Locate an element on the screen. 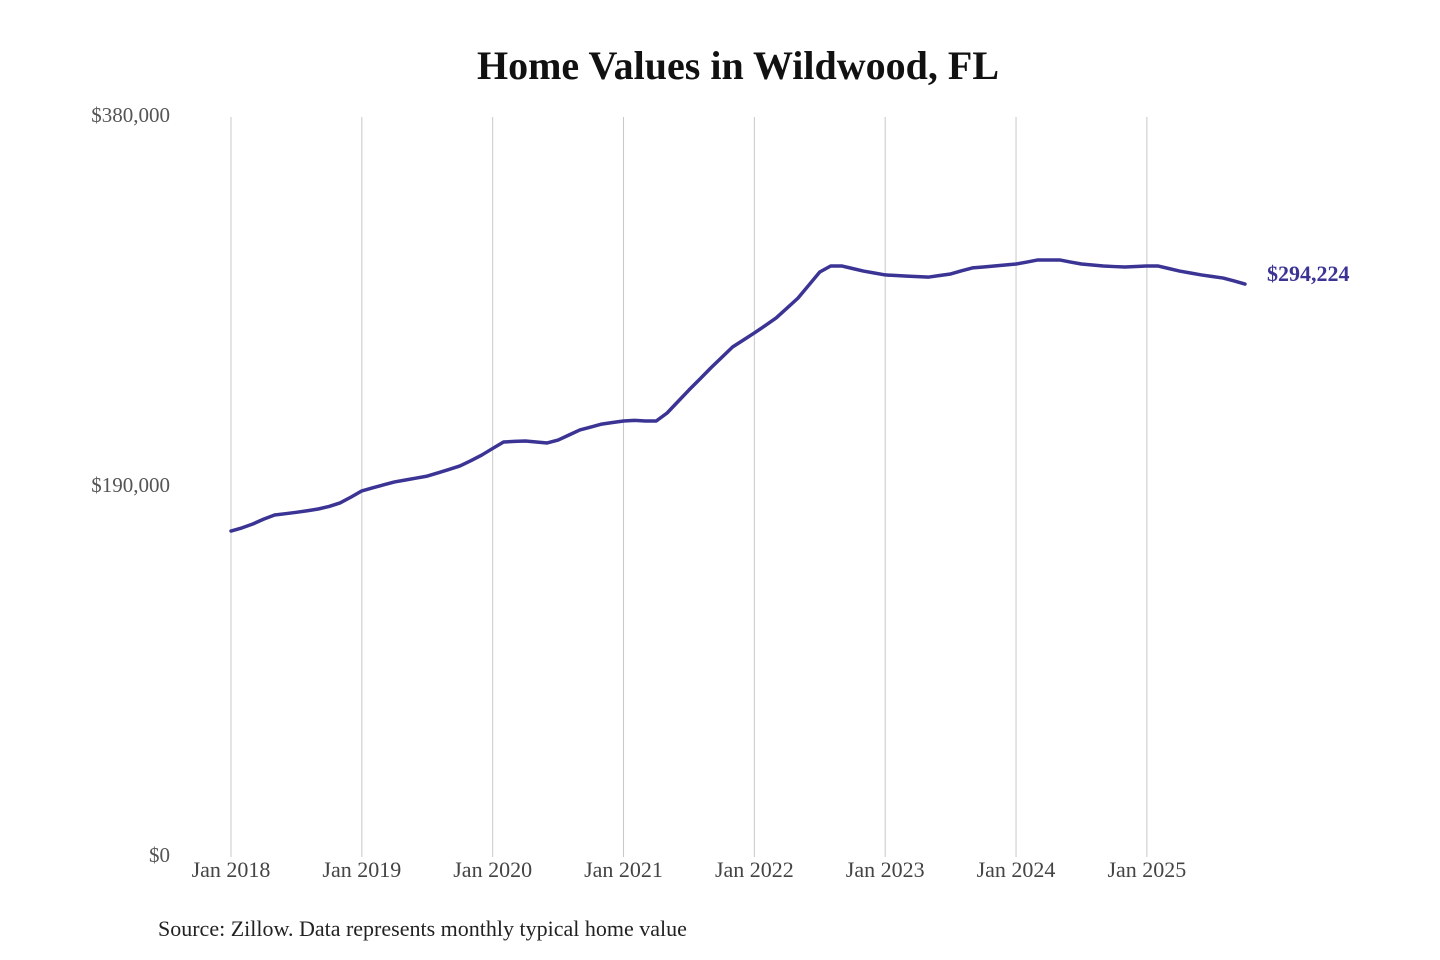 The width and height of the screenshot is (1440, 960). x-tick-label: Jan 2024 is located at coordinates (1016, 869).